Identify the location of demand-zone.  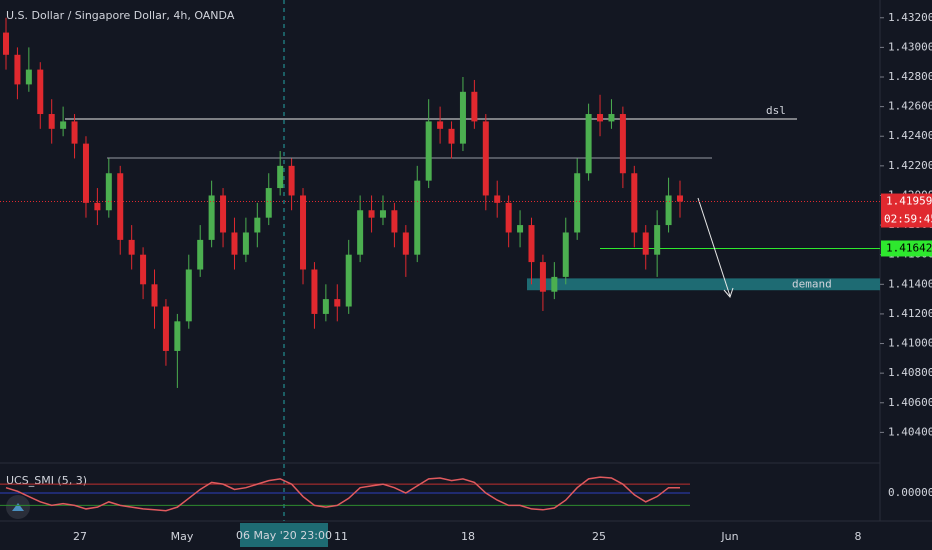
(703, 284).